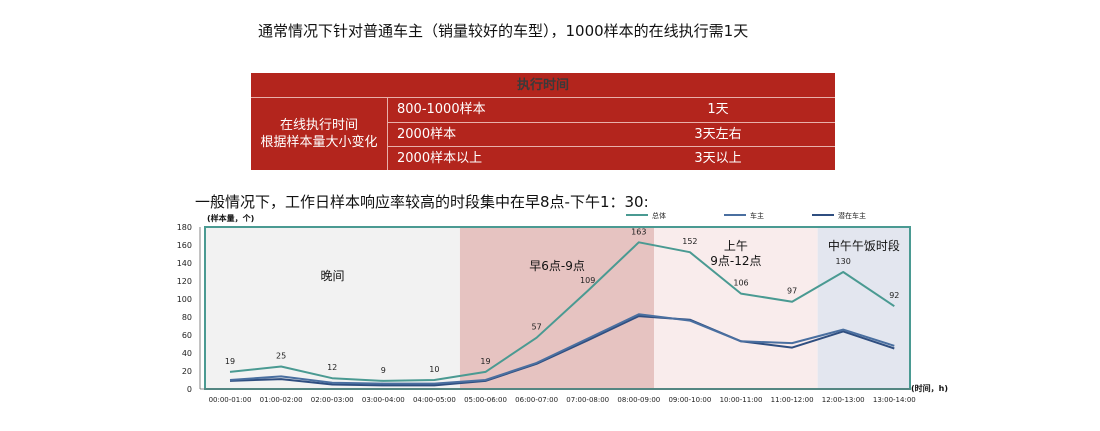  I want to click on y-tick-label: 120, so click(184, 281).